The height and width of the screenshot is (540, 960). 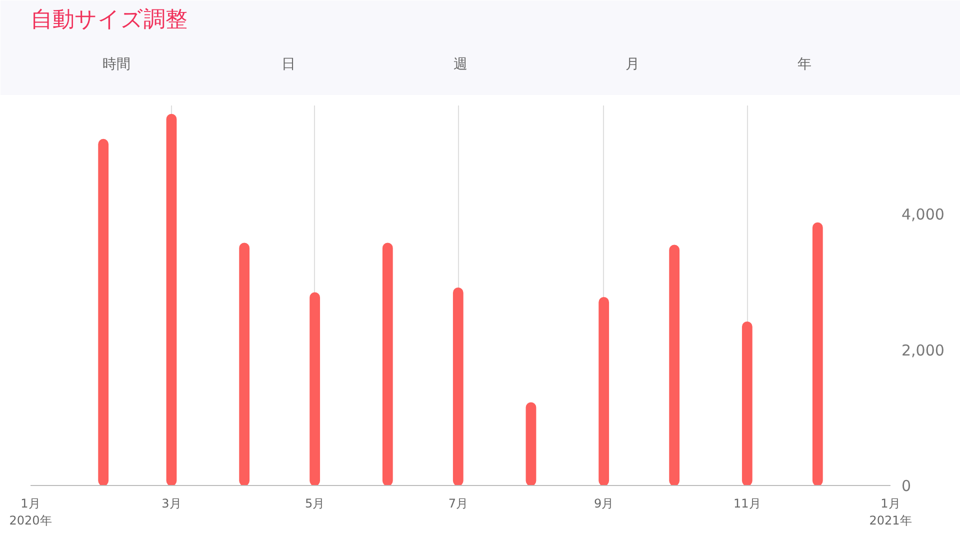 I want to click on text: 年, so click(x=805, y=64).